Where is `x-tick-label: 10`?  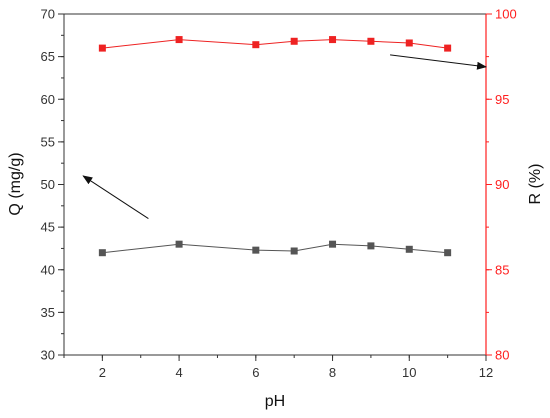 x-tick-label: 10 is located at coordinates (409, 372).